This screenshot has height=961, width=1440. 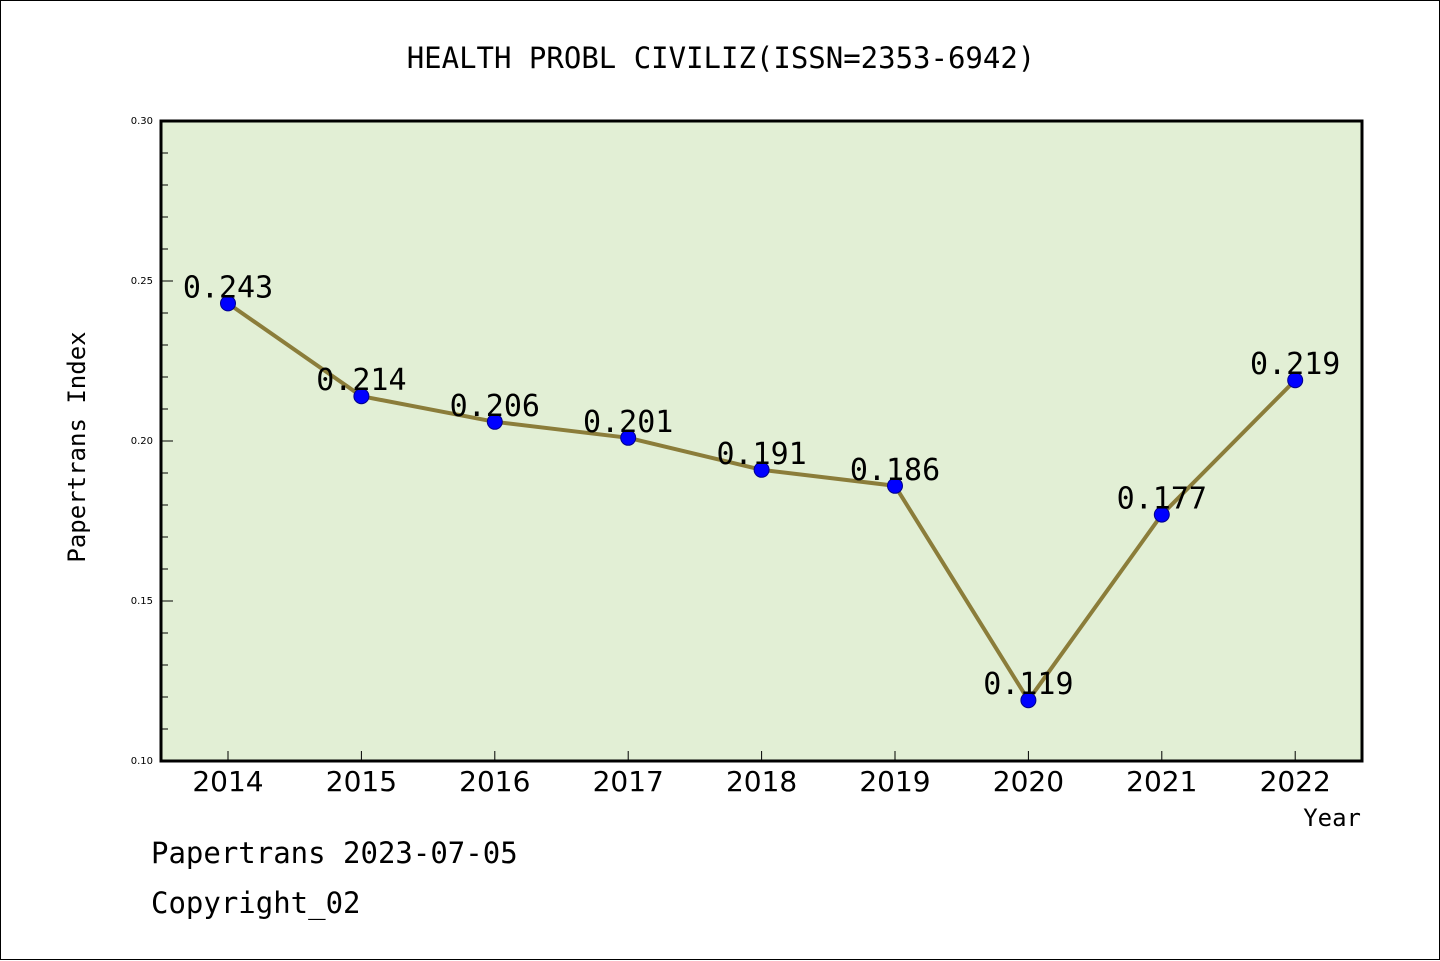 What do you see at coordinates (1295, 364) in the screenshot?
I see `data-label: 0.219` at bounding box center [1295, 364].